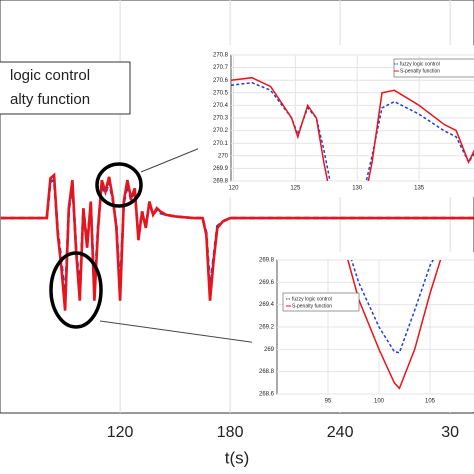 Image resolution: width=474 pixels, height=474 pixels. What do you see at coordinates (221, 131) in the screenshot?
I see `y-tick-label: 270.2` at bounding box center [221, 131].